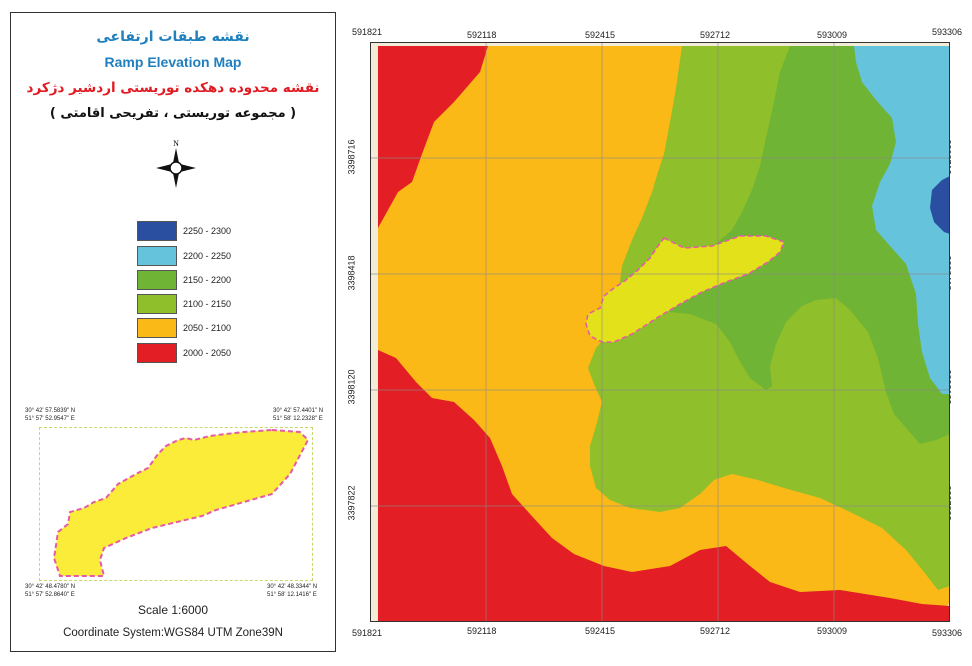  Describe the element at coordinates (207, 280) in the screenshot. I see `legend-label: 2150 - 2200` at that location.